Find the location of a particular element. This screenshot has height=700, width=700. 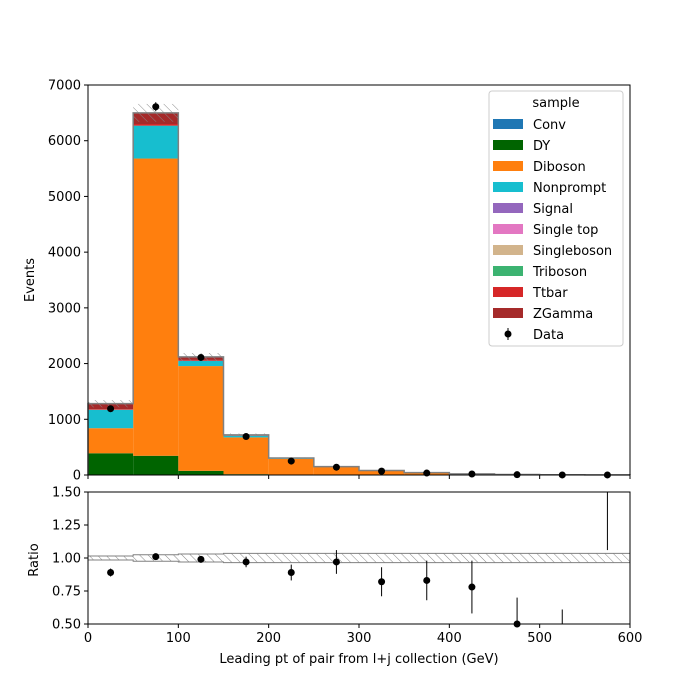

legend-swatch-singleboson is located at coordinates (508, 250).